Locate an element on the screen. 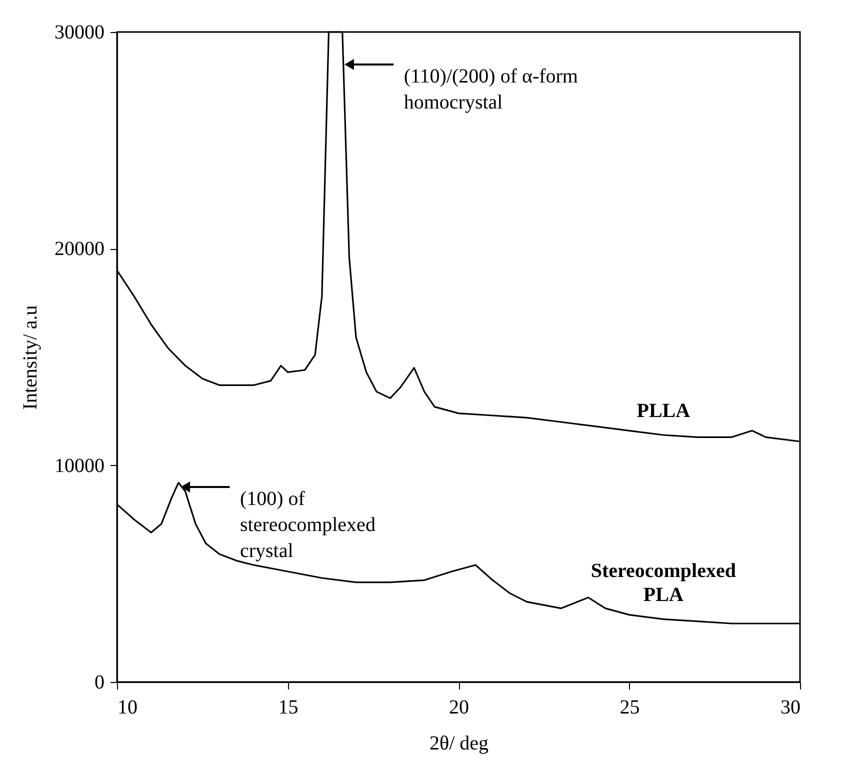 Image resolution: width=857 pixels, height=779 pixels. y-axis-title: Intensity/ a.u is located at coordinates (31, 357).